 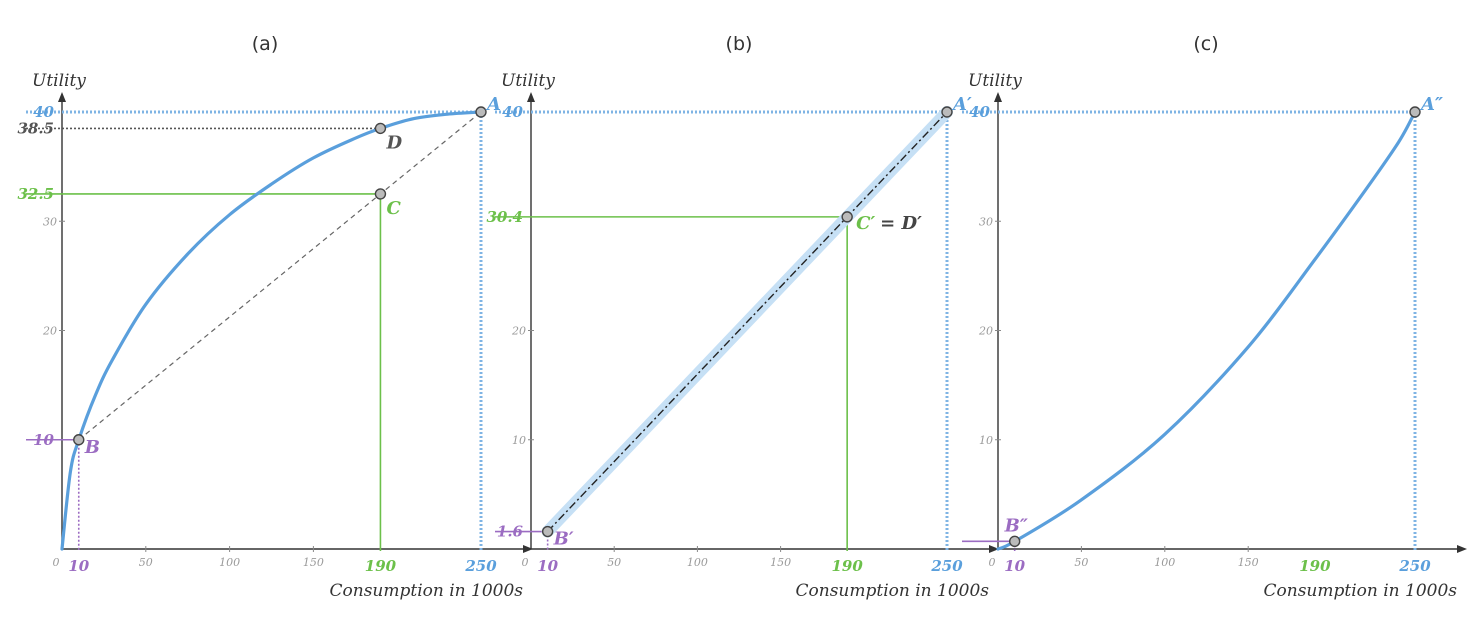 What do you see at coordinates (739, 44) in the screenshot?
I see `panel-label: (b)` at bounding box center [739, 44].